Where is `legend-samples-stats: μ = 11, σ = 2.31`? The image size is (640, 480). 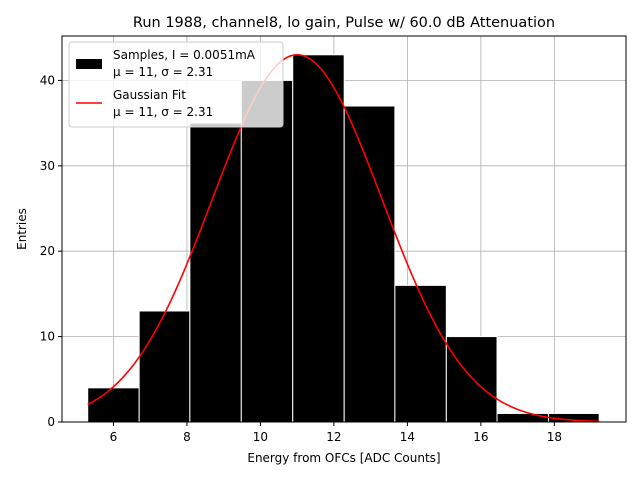 legend-samples-stats: μ = 11, σ = 2.31 is located at coordinates (163, 72).